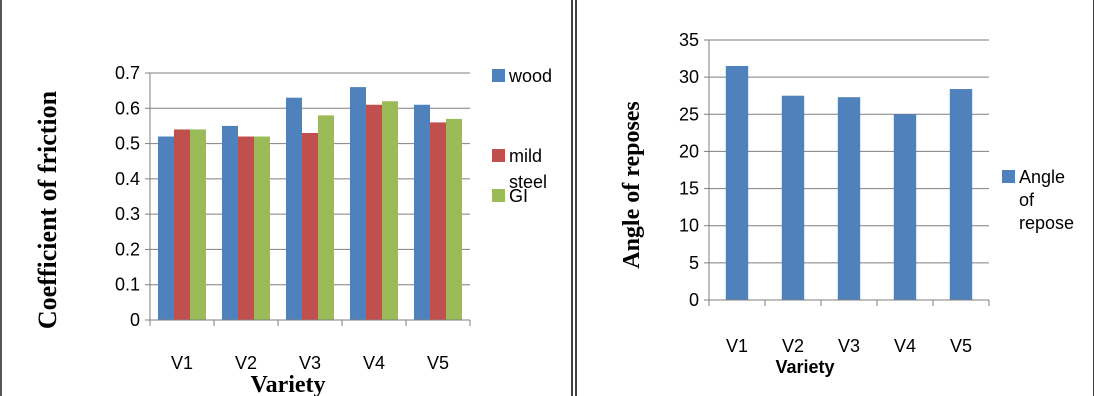  What do you see at coordinates (422, 212) in the screenshot?
I see `bar-wood-v5` at bounding box center [422, 212].